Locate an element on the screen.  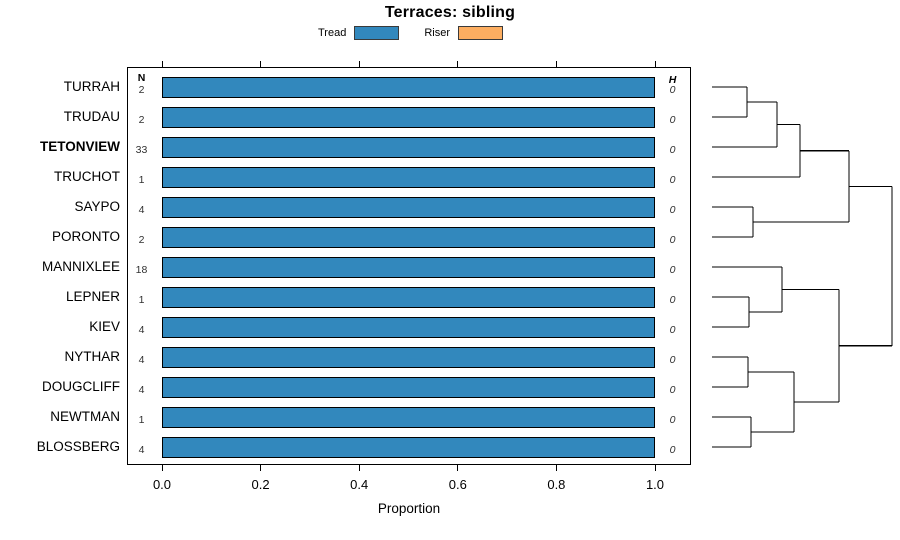
row-label: NYTHAR is located at coordinates (92, 356).